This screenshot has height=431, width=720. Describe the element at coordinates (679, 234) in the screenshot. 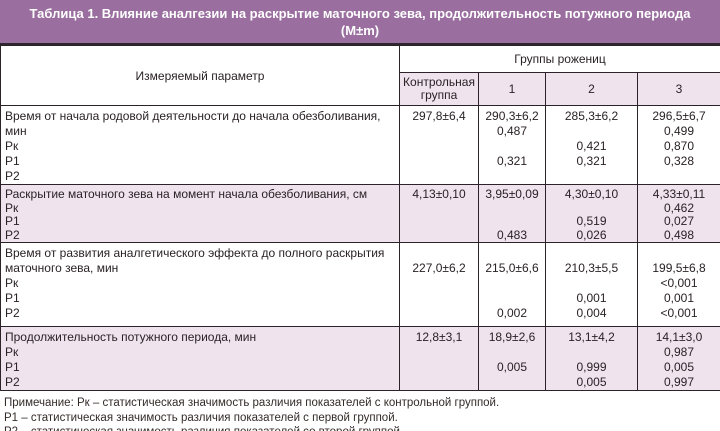

I see `p-value: 0,498` at that location.